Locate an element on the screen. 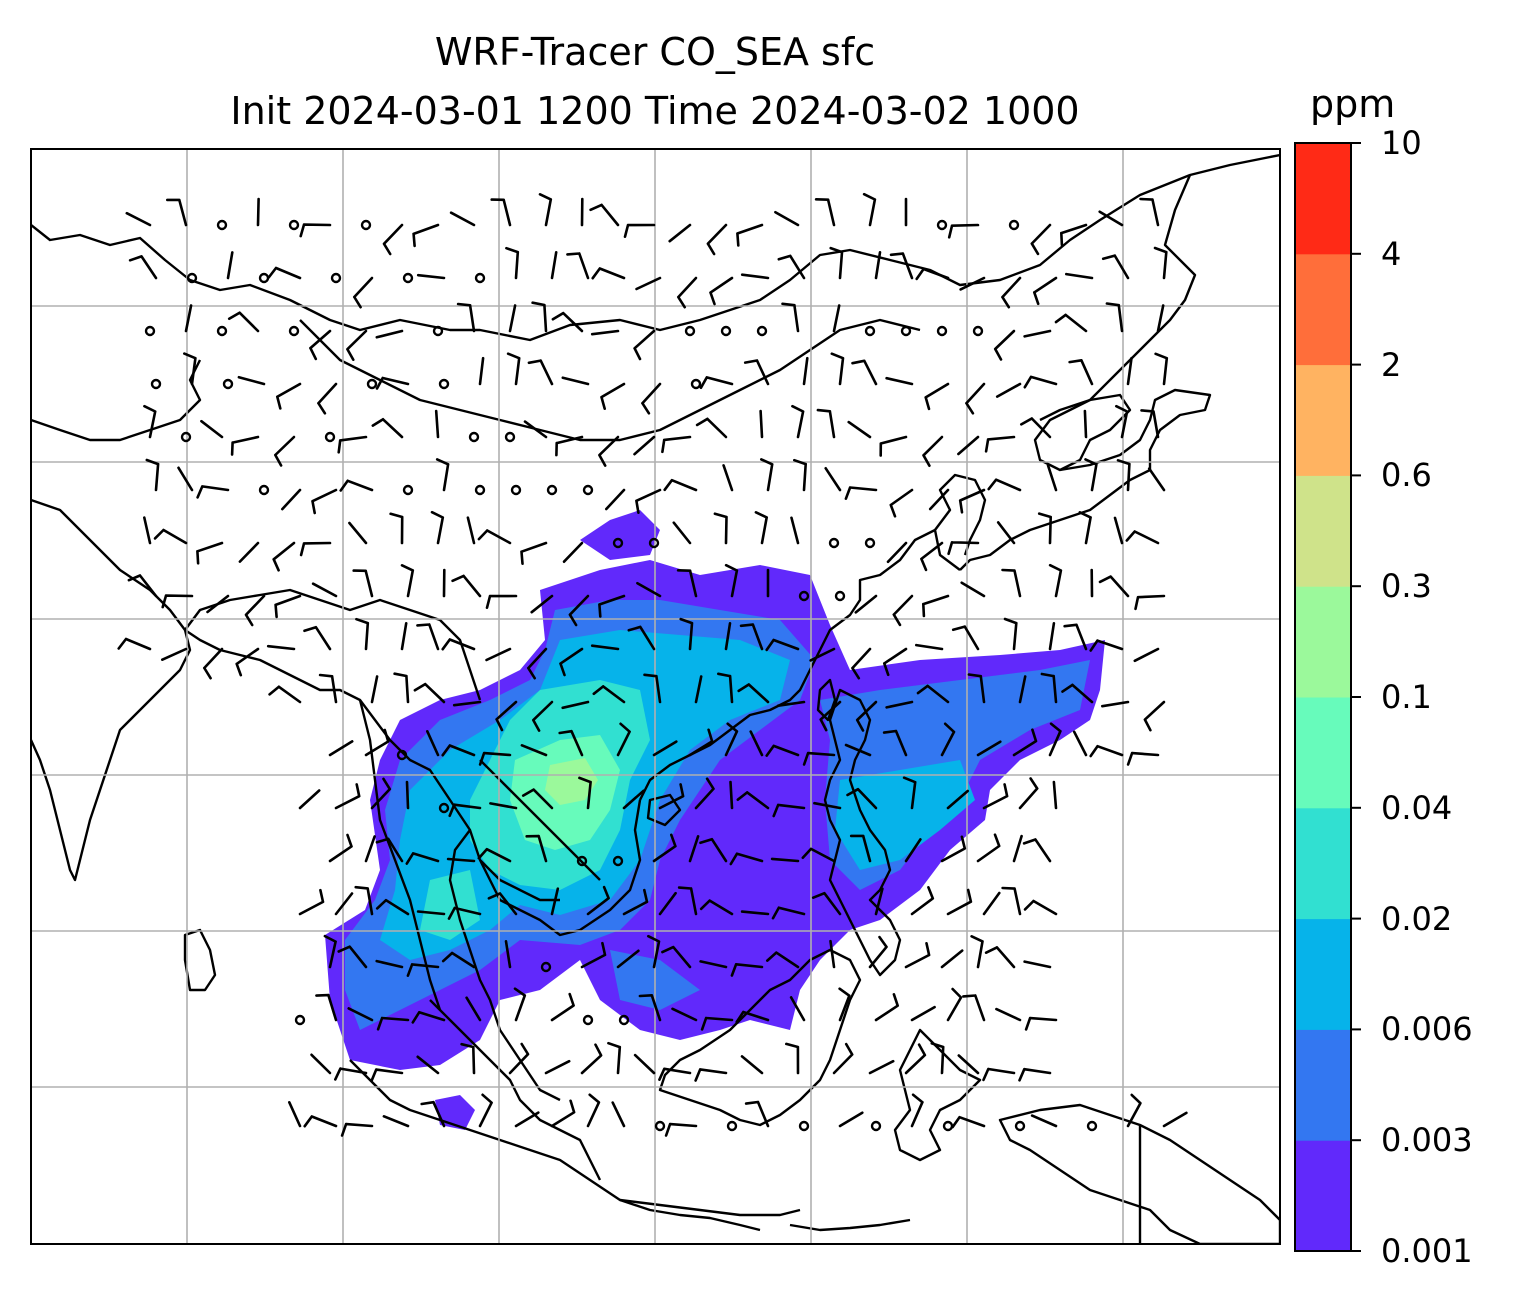 The width and height of the screenshot is (1528, 1306). colorbar is located at coordinates (1327, 697).